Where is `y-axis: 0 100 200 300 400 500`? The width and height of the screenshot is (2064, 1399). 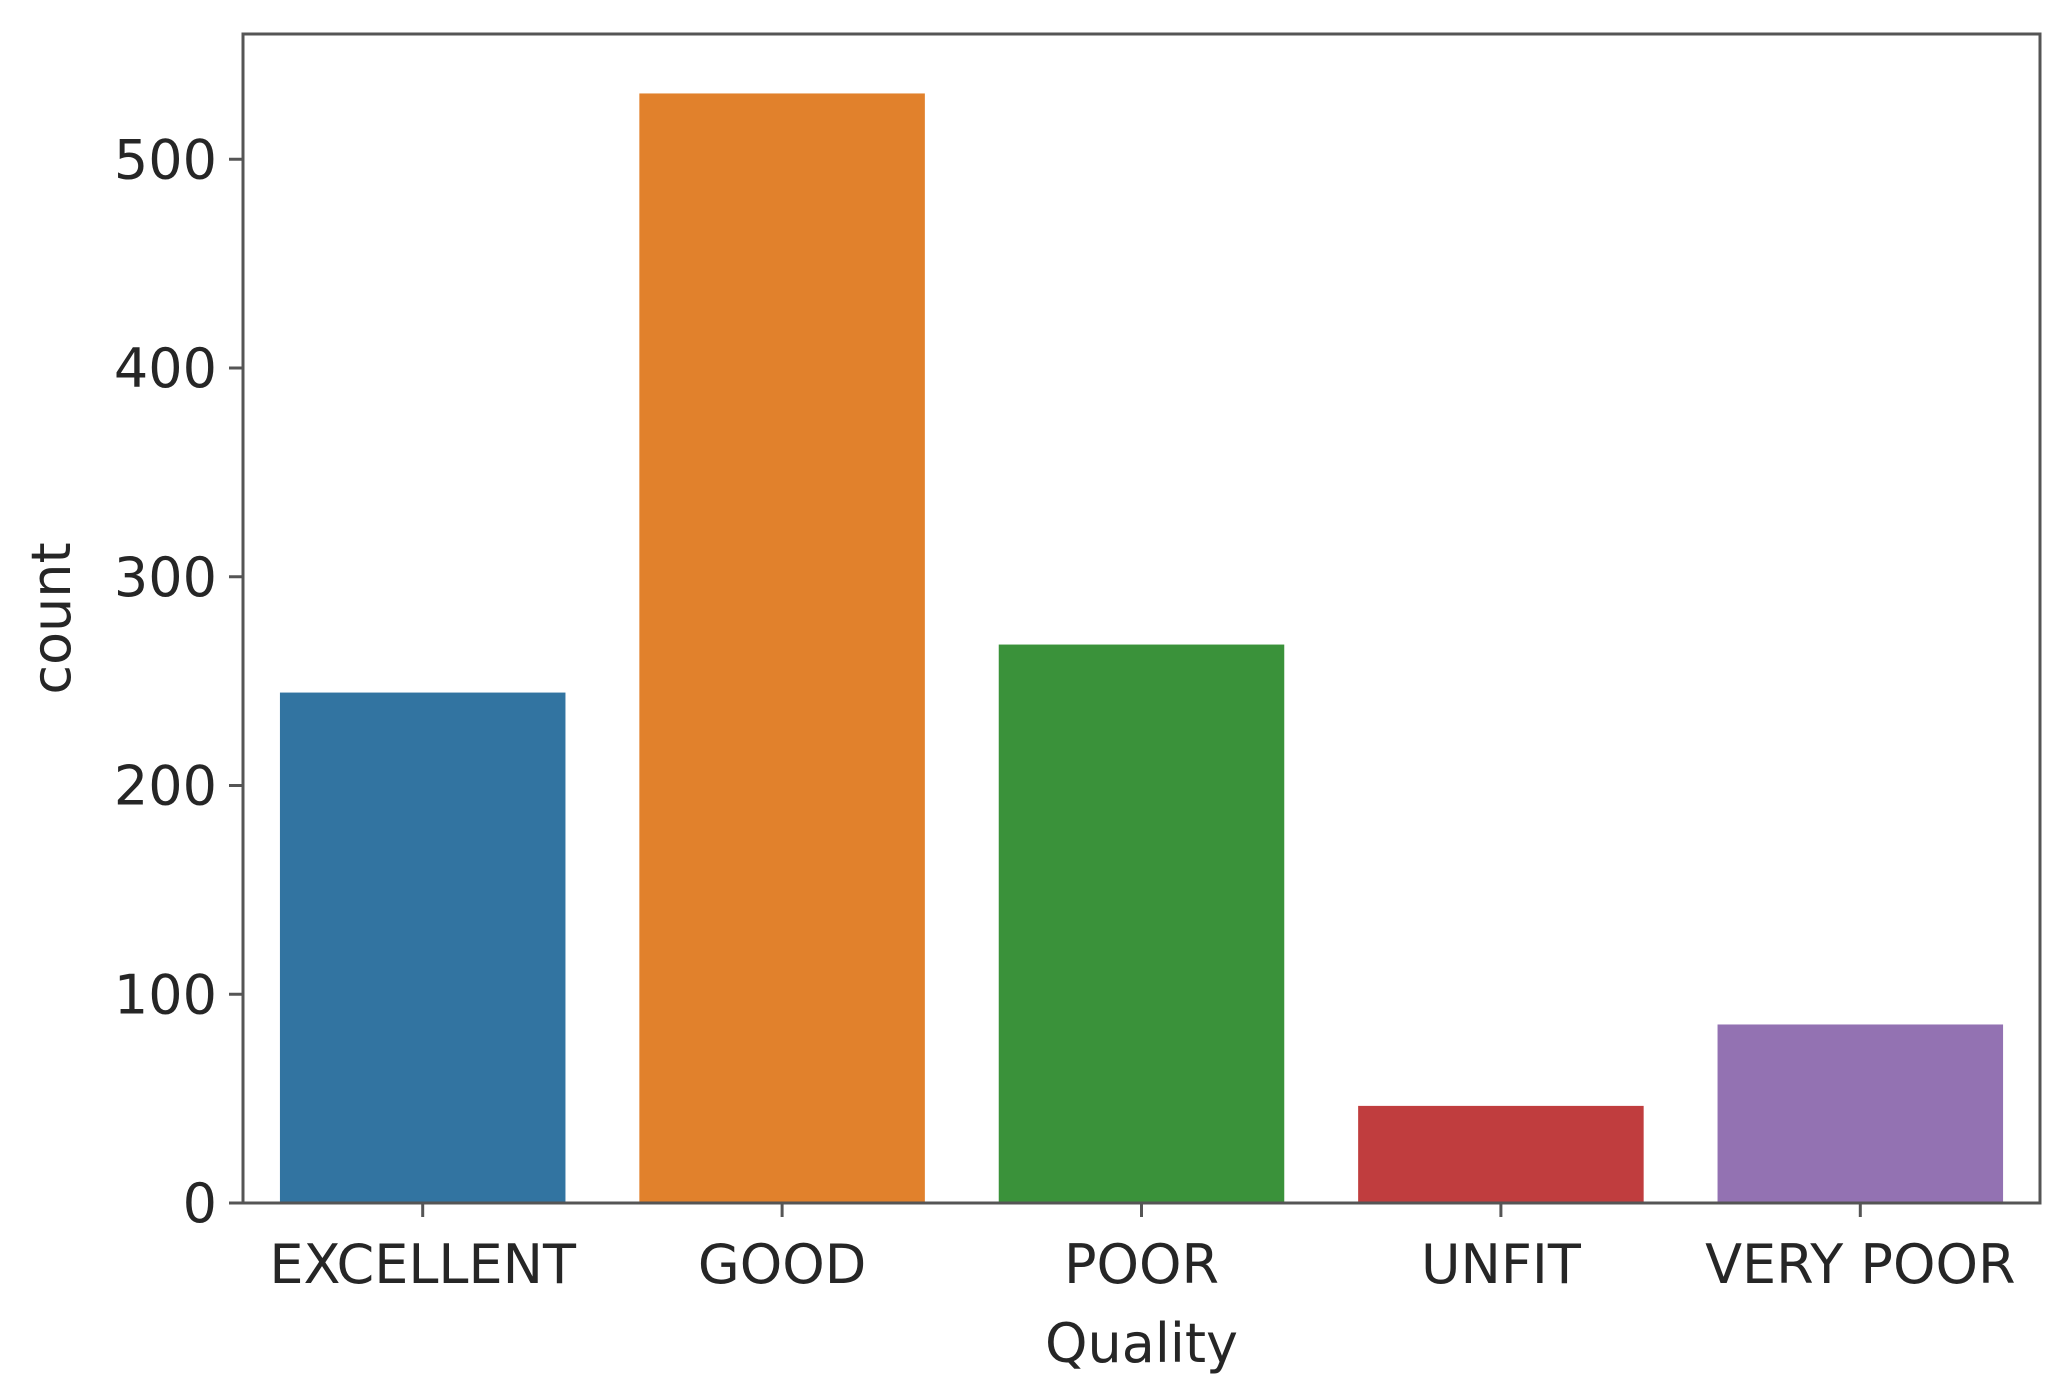 y-axis: 0 100 200 300 400 500 is located at coordinates (178, 681).